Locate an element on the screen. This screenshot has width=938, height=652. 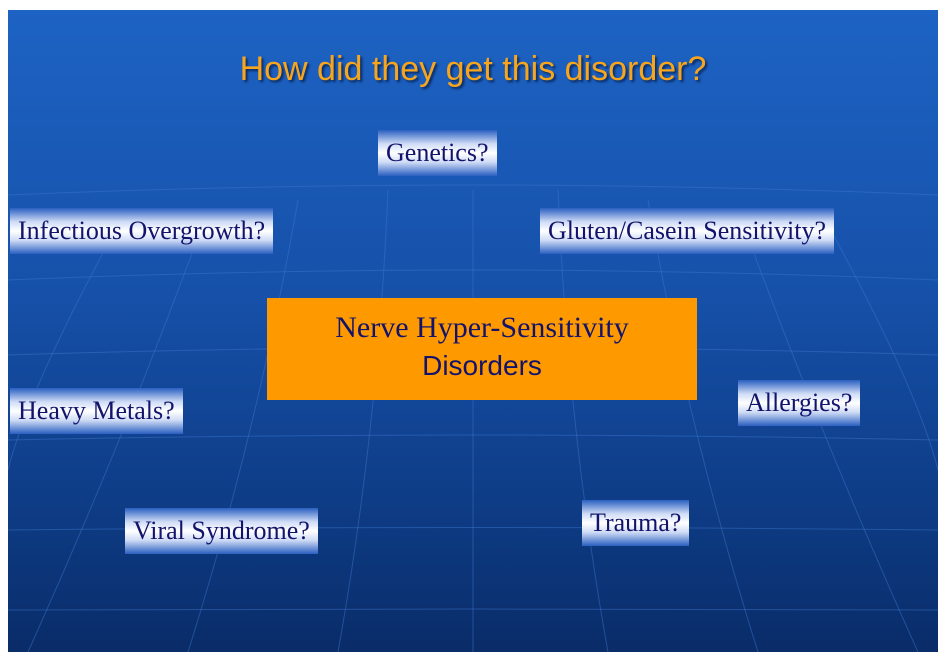
cause-label: Viral Syndrome? is located at coordinates (221, 531).